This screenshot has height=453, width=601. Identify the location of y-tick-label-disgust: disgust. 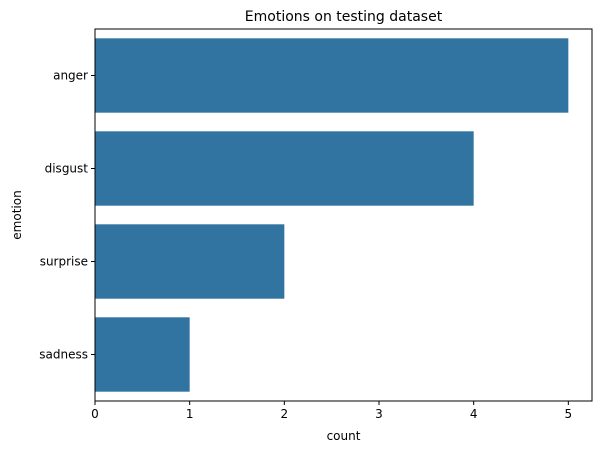
(67, 169).